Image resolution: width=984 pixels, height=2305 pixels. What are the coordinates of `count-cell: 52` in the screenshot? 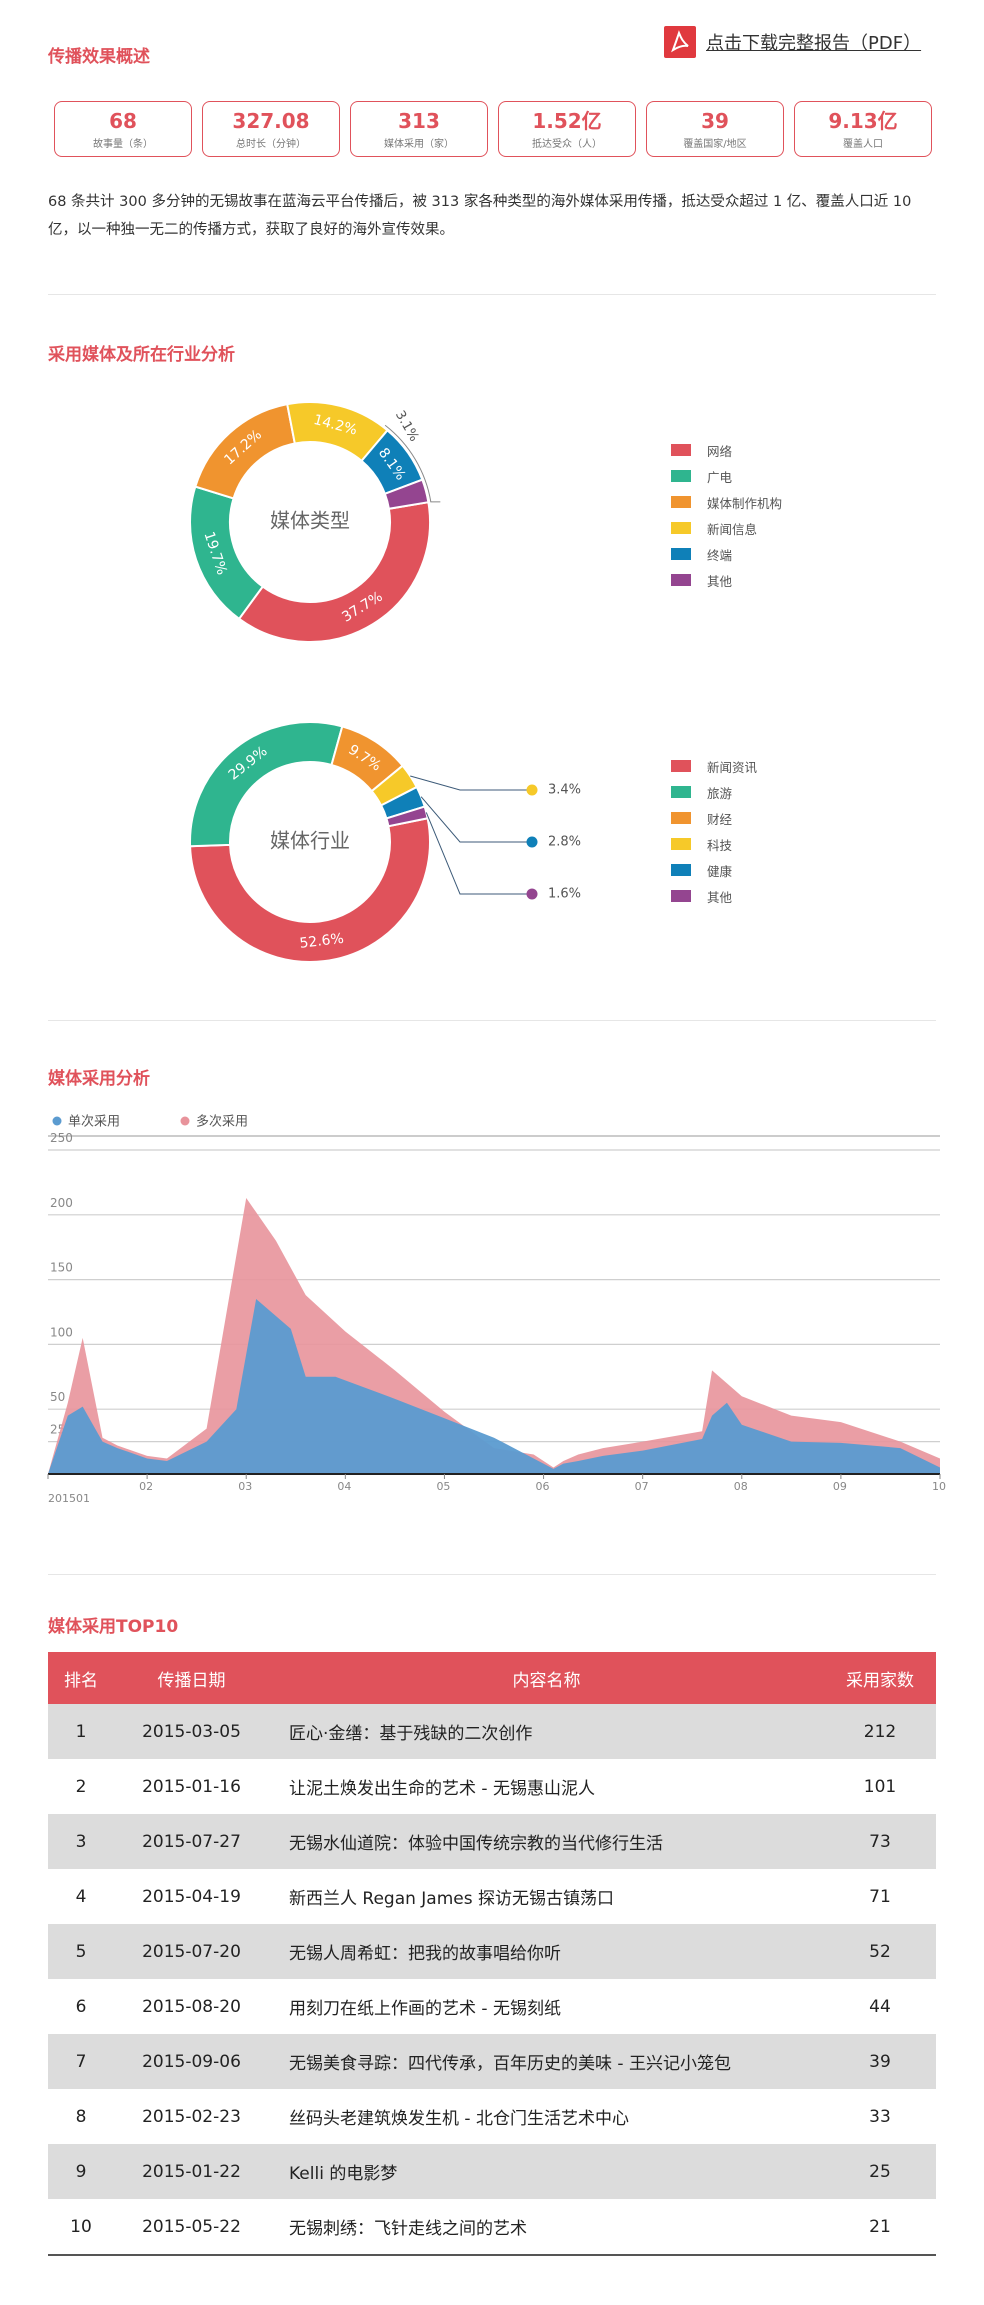 It's located at (880, 1951).